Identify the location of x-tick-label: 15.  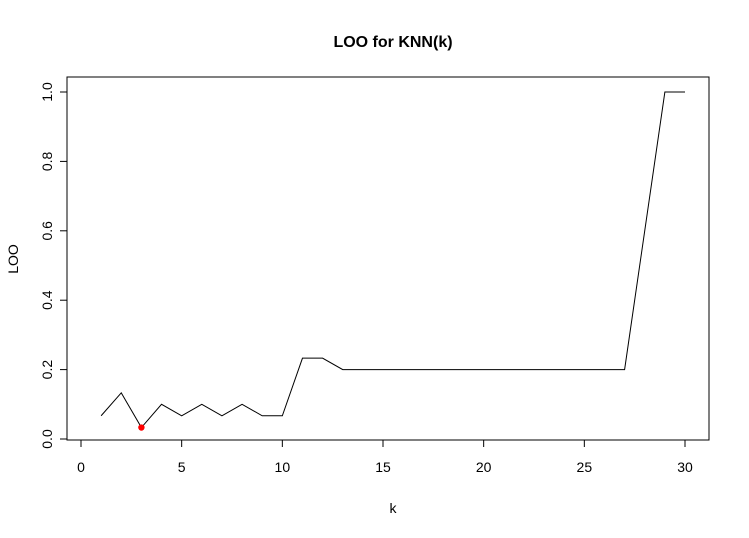
(383, 467).